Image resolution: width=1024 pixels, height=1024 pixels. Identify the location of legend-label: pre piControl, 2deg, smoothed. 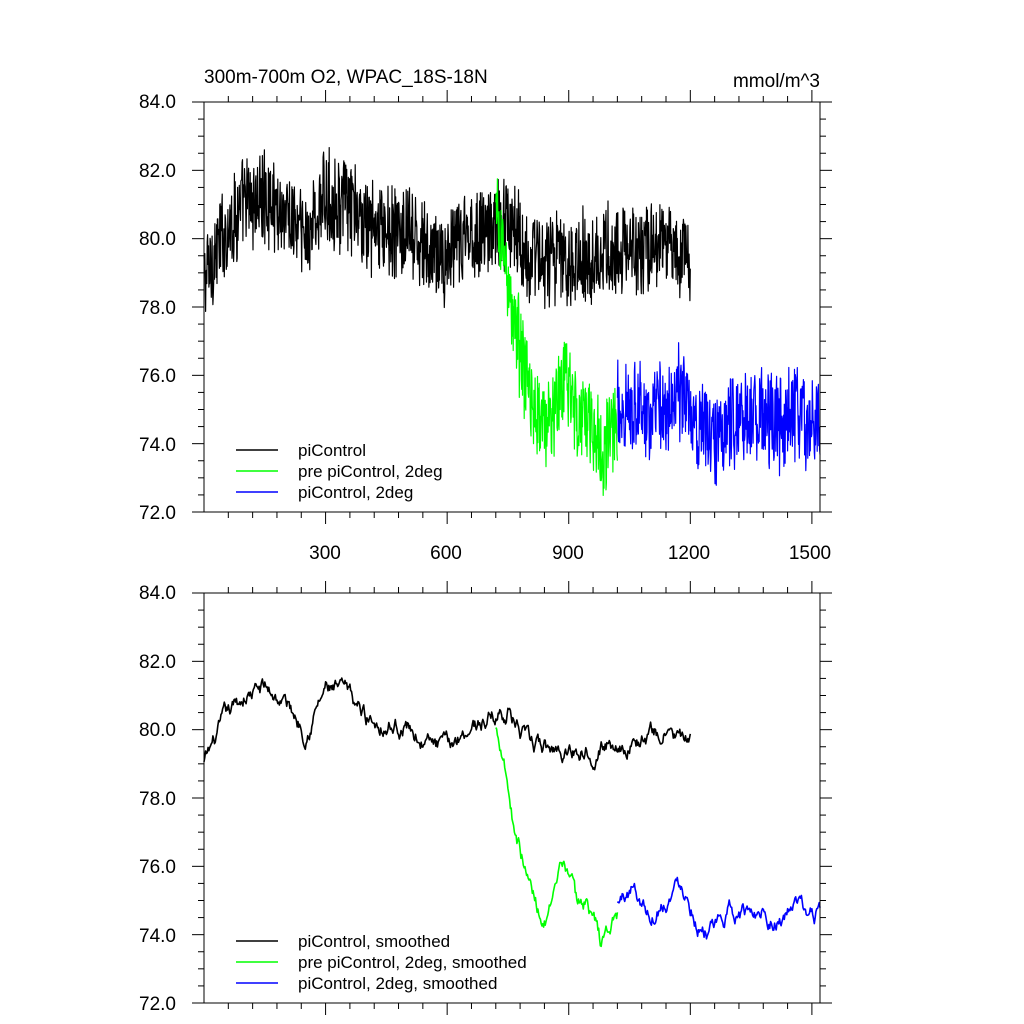
(412, 962).